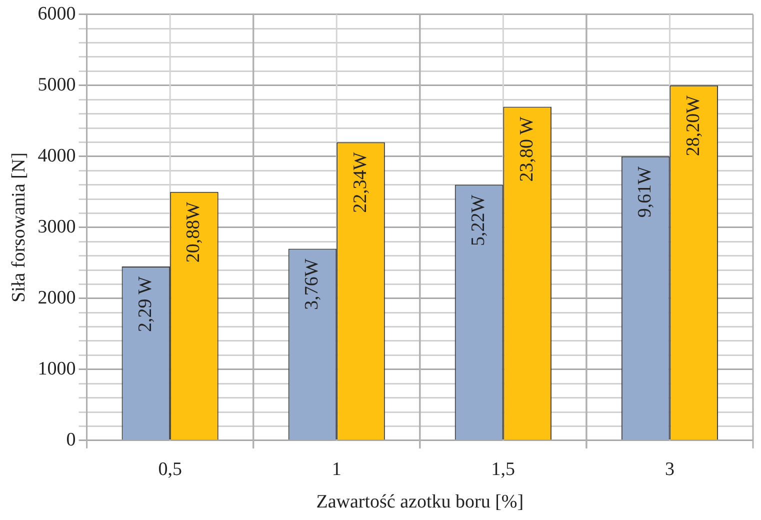 The image size is (761, 520). What do you see at coordinates (57, 297) in the screenshot?
I see `y-tick-label: 2000` at bounding box center [57, 297].